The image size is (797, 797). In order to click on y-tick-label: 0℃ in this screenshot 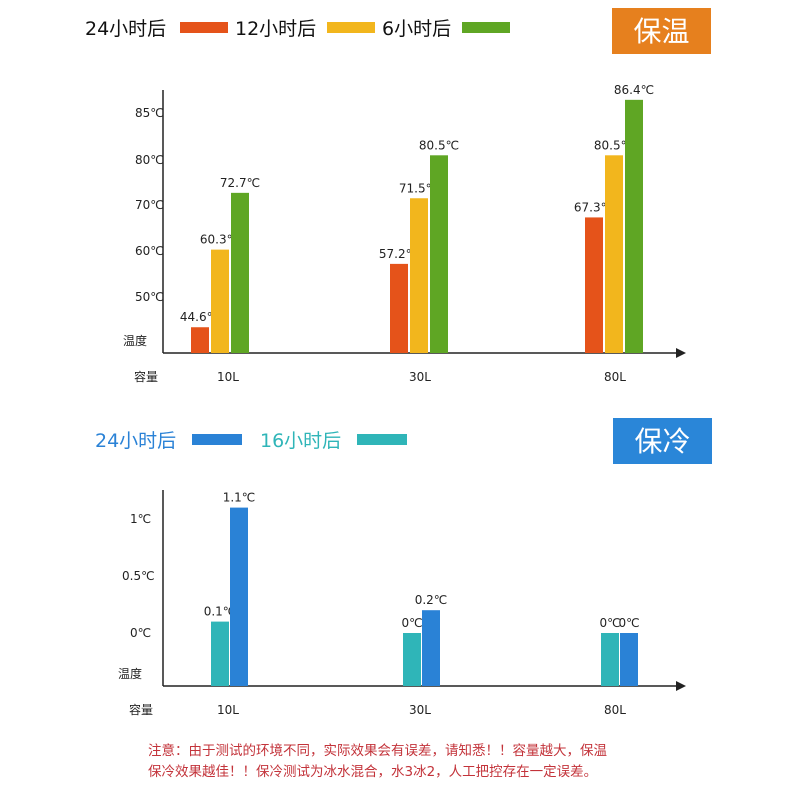, I will do `click(140, 633)`.